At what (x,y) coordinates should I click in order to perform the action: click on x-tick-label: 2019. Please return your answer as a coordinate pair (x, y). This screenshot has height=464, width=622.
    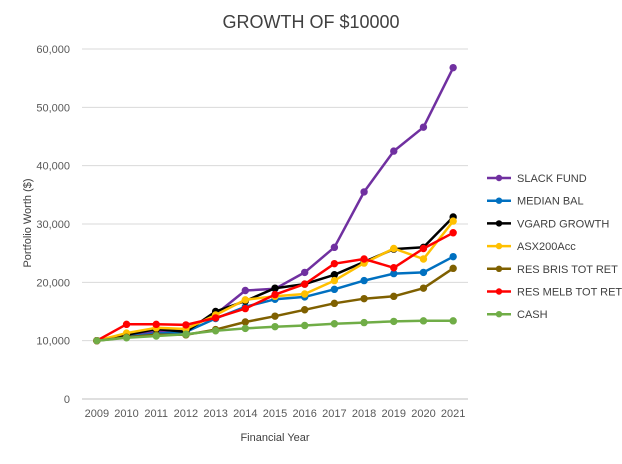
    Looking at the image, I should click on (394, 414).